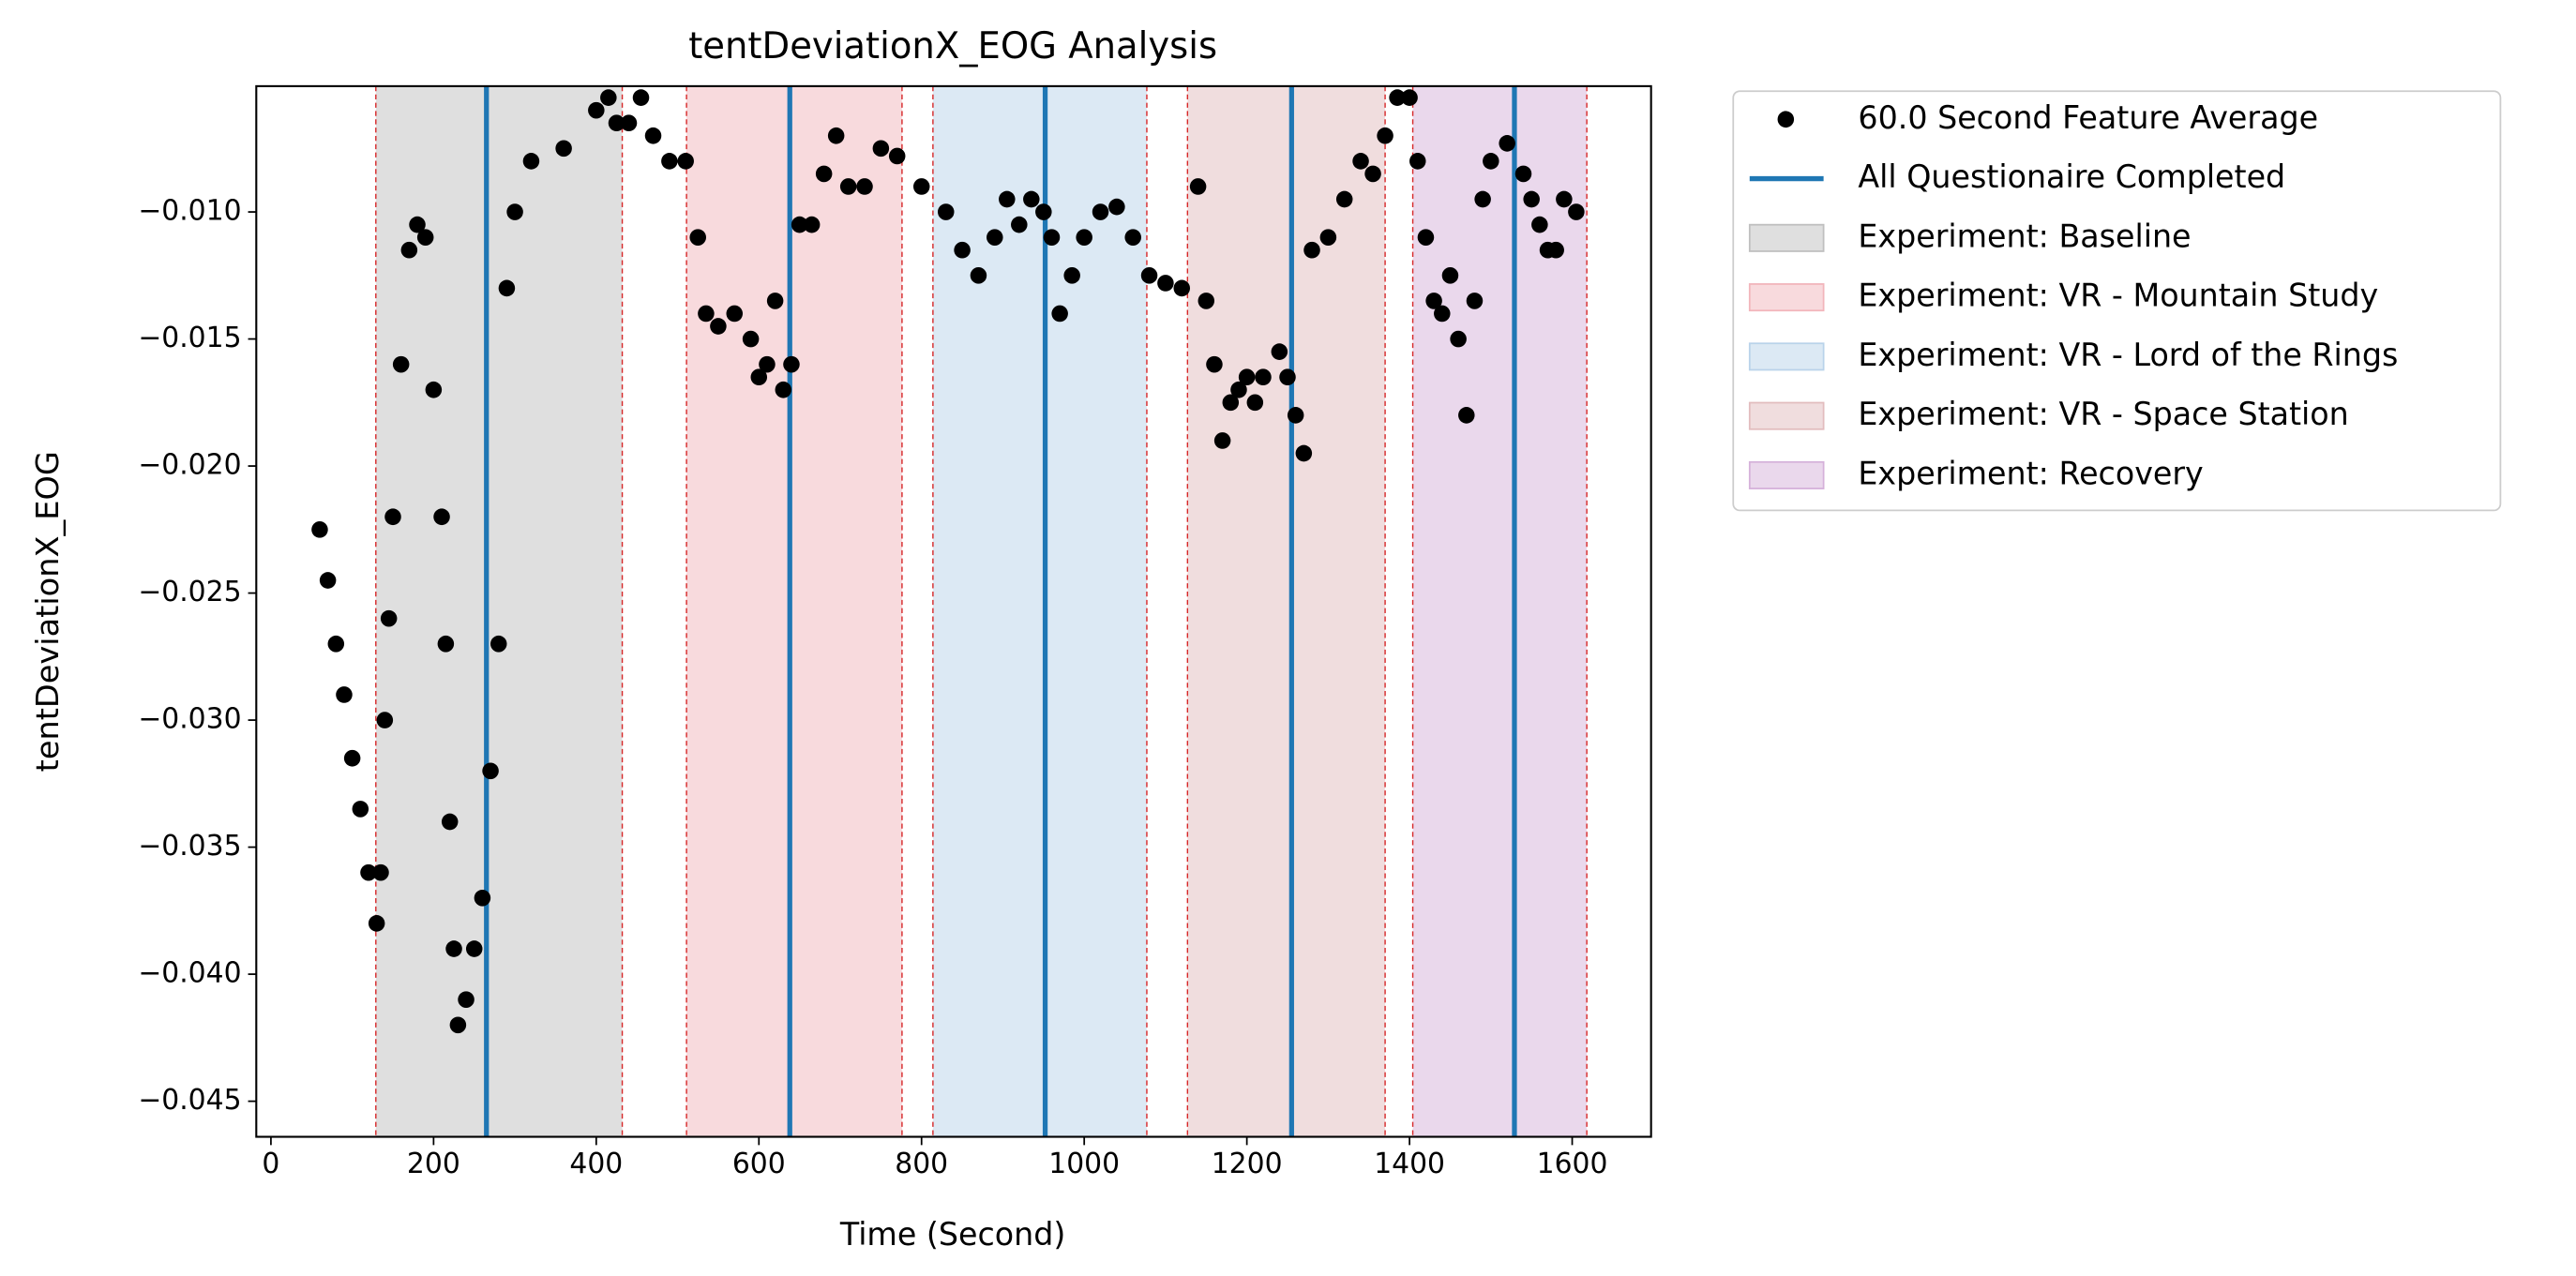 The image size is (2576, 1276). What do you see at coordinates (2088, 117) in the screenshot?
I see `legend-label: 60.0 Second Feature Average` at bounding box center [2088, 117].